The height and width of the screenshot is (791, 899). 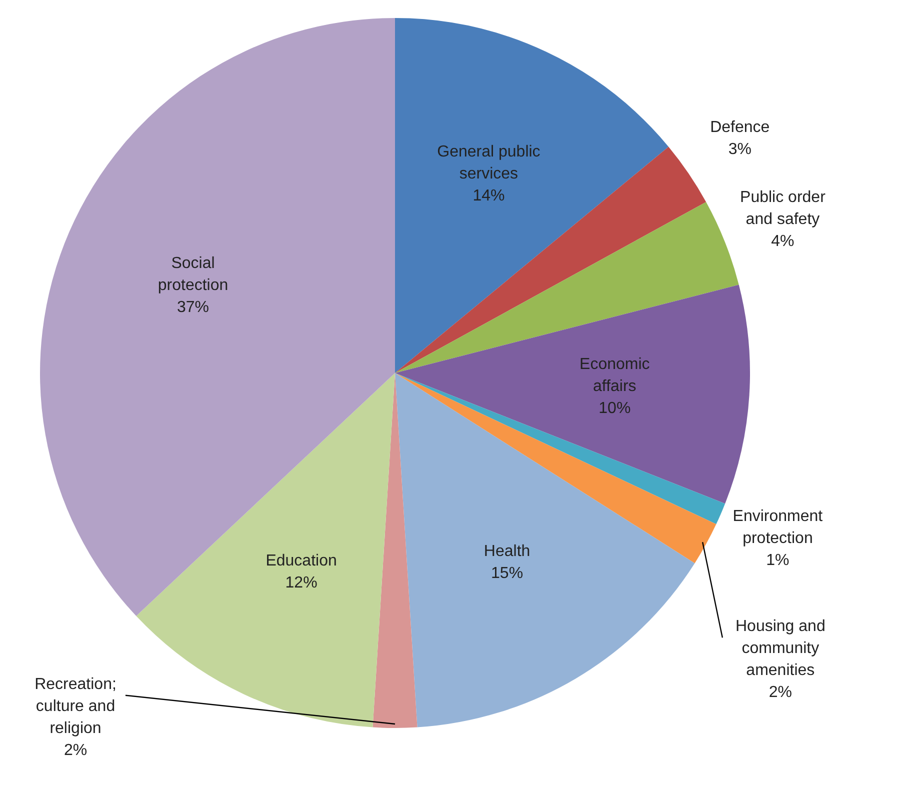 What do you see at coordinates (507, 551) in the screenshot?
I see `slice-label: Health` at bounding box center [507, 551].